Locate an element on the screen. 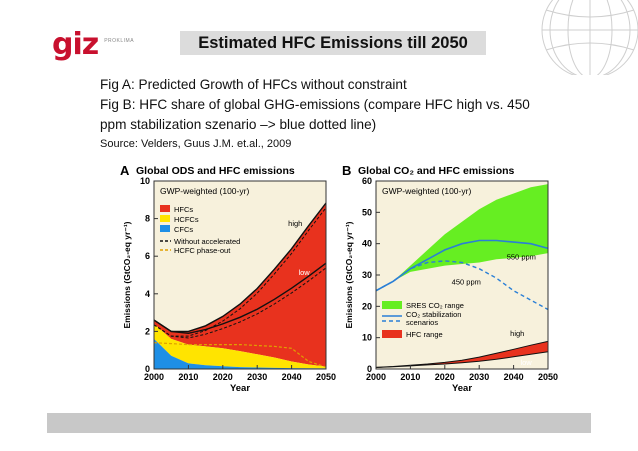 This screenshot has height=451, width=638. y-tick-label: 6 is located at coordinates (147, 256).